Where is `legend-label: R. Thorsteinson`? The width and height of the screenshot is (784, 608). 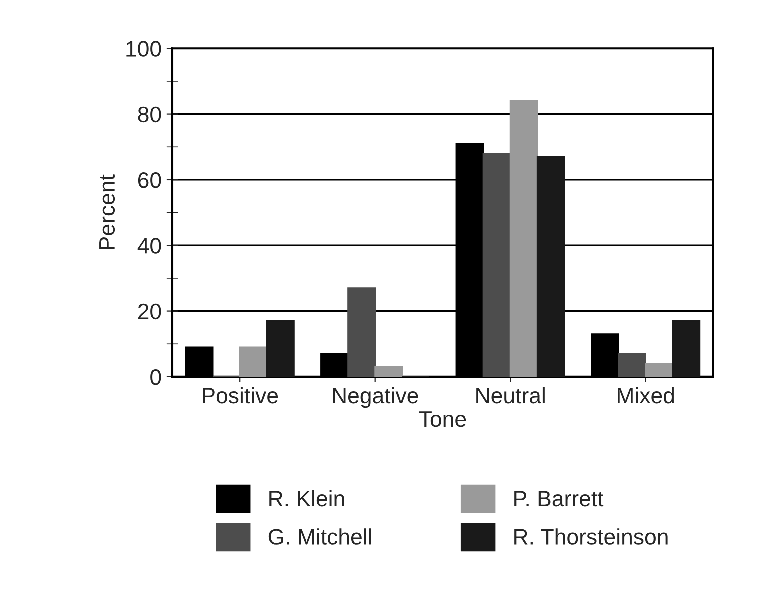
legend-label: R. Thorsteinson is located at coordinates (591, 536).